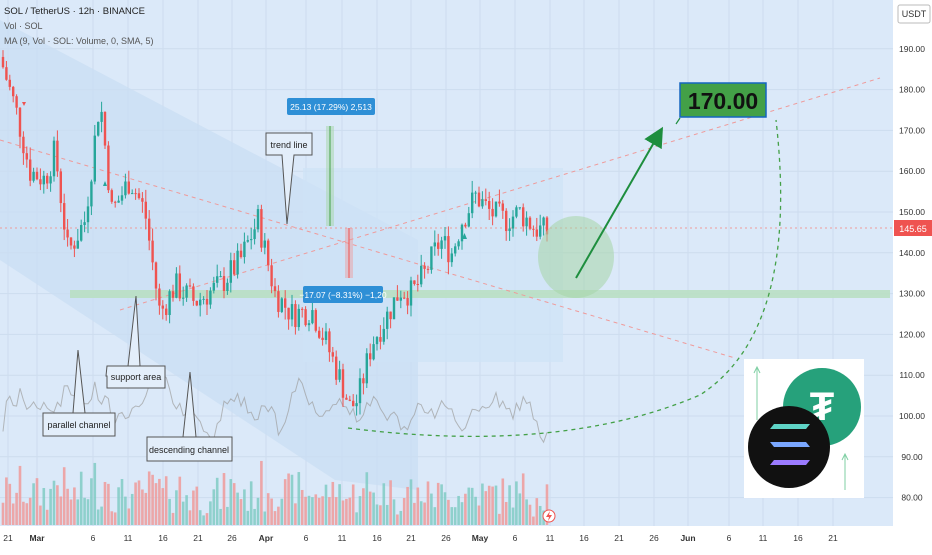 The image size is (932, 555). What do you see at coordinates (912, 334) in the screenshot?
I see `price-tick-label: 120.00` at bounding box center [912, 334].